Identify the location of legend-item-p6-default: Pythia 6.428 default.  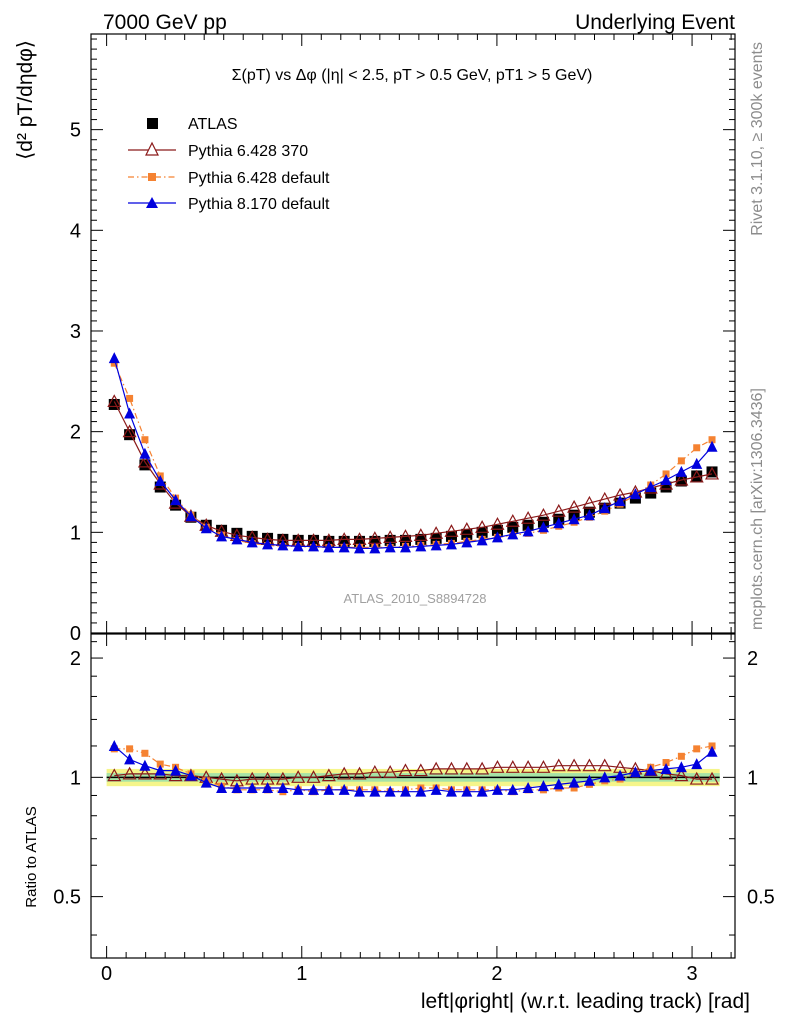
(229, 178).